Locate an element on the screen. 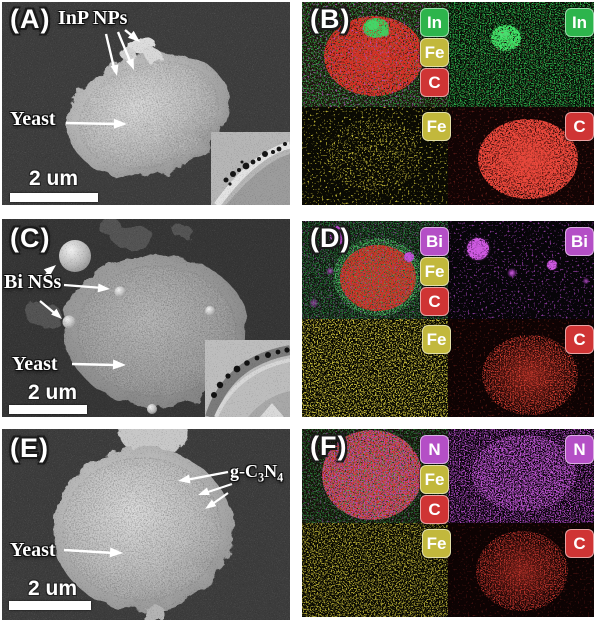 This screenshot has width=600, height=622. panel-f: (F) N Fe C N Fe C is located at coordinates (448, 523).